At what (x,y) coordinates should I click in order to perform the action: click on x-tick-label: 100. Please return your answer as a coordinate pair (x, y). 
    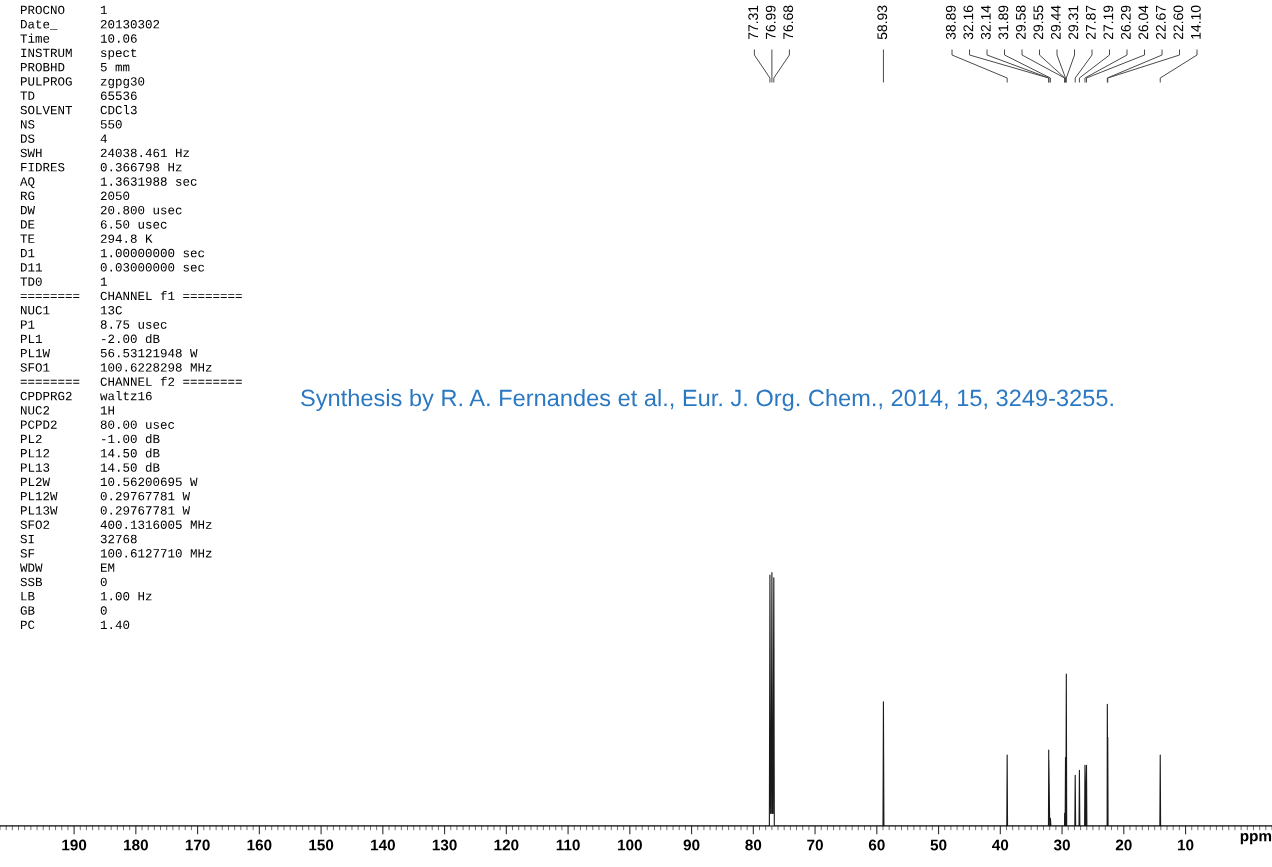
    Looking at the image, I should click on (630, 845).